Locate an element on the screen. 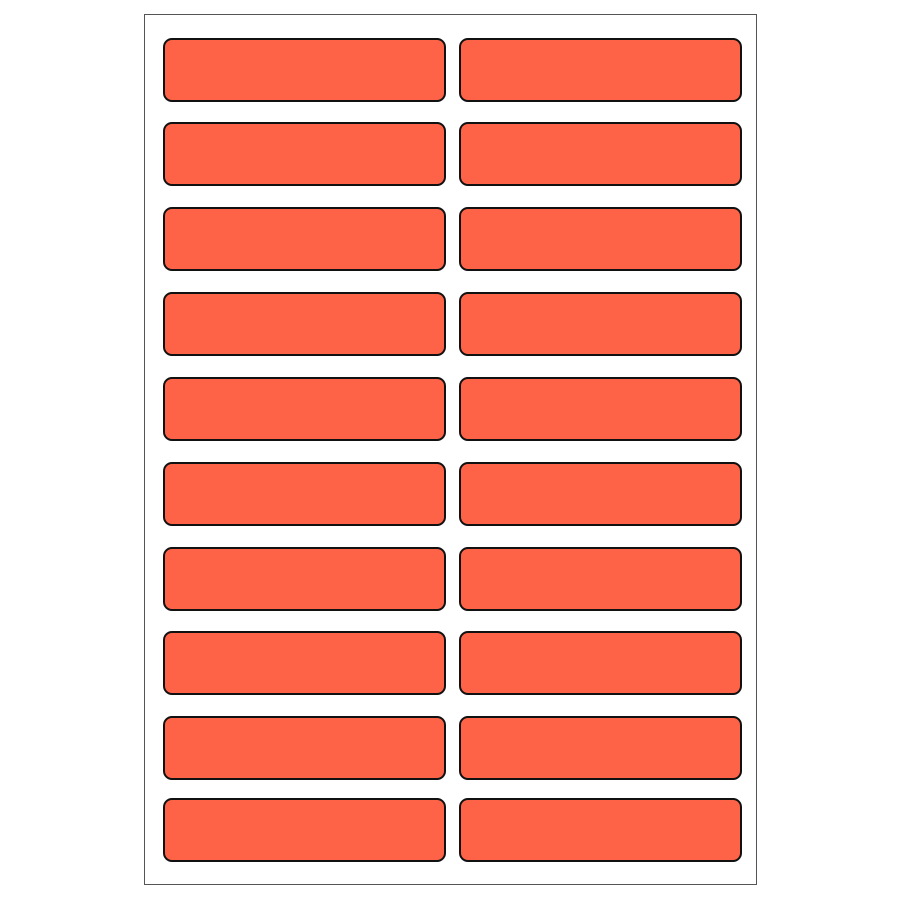 The height and width of the screenshot is (900, 900). label-r10-c2 is located at coordinates (600, 830).